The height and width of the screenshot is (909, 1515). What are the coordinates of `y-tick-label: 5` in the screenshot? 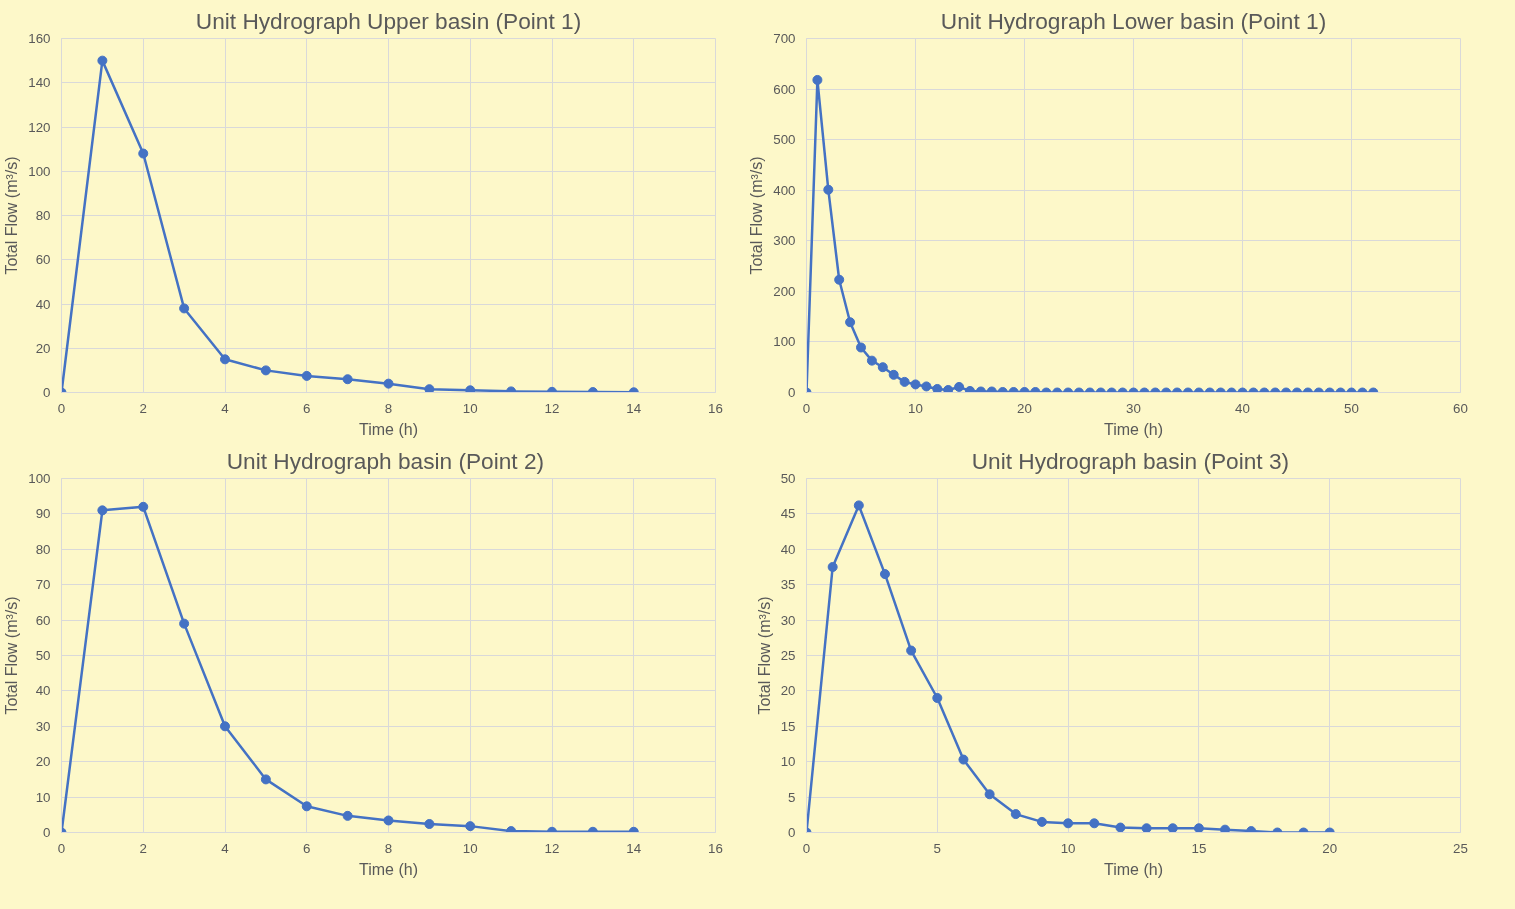 It's located at (792, 797).